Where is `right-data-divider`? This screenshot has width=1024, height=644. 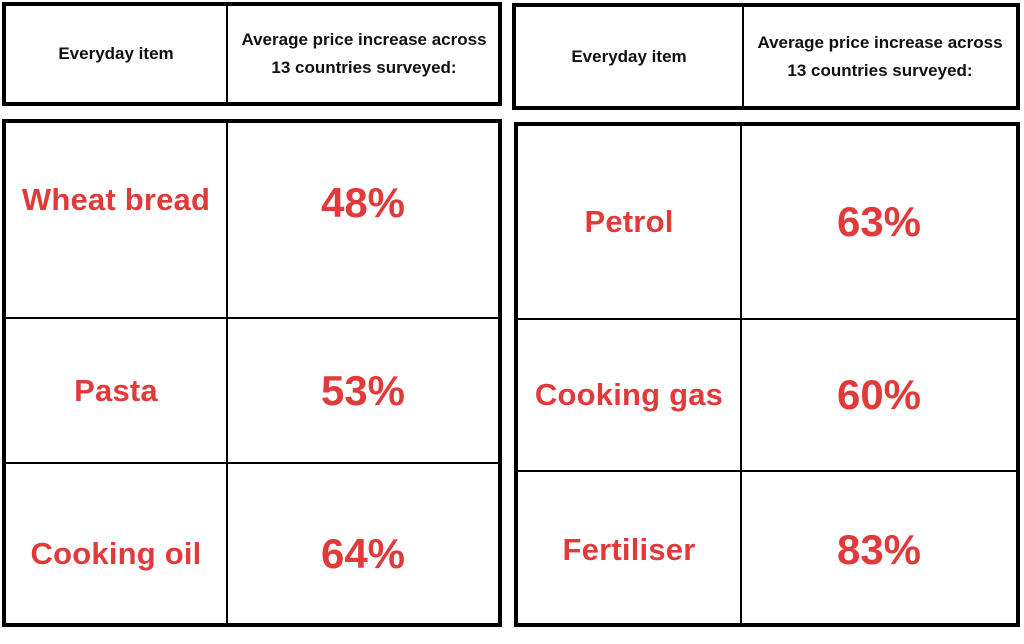 right-data-divider is located at coordinates (741, 374).